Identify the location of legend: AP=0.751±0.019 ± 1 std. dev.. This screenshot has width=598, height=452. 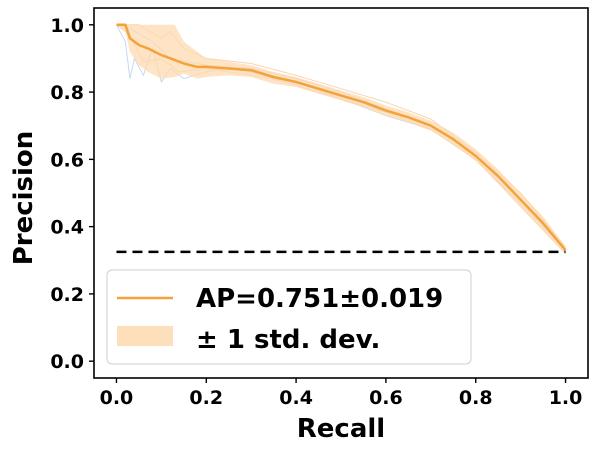
(289, 317).